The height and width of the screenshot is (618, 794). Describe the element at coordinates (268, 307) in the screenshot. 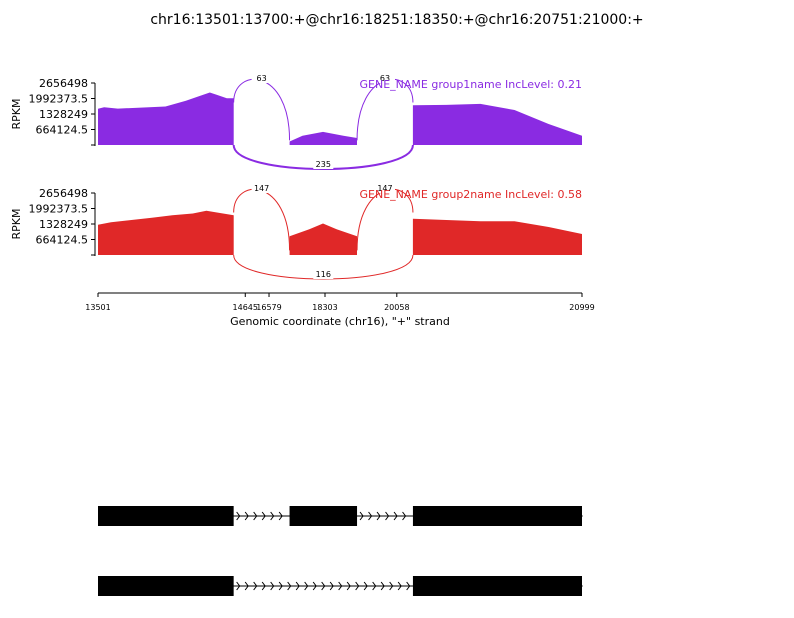

I see `x-tick-label: 16579` at that location.